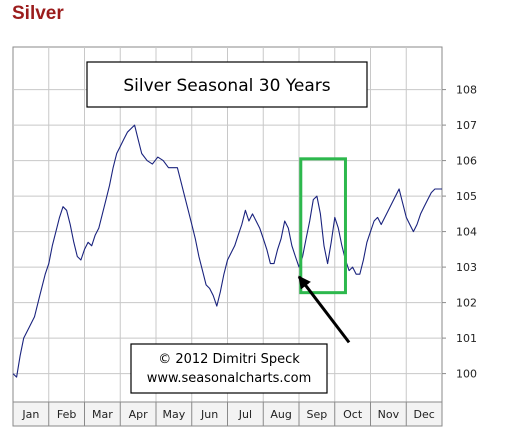  Describe the element at coordinates (466, 196) in the screenshot. I see `y-tick-label: 105` at that location.